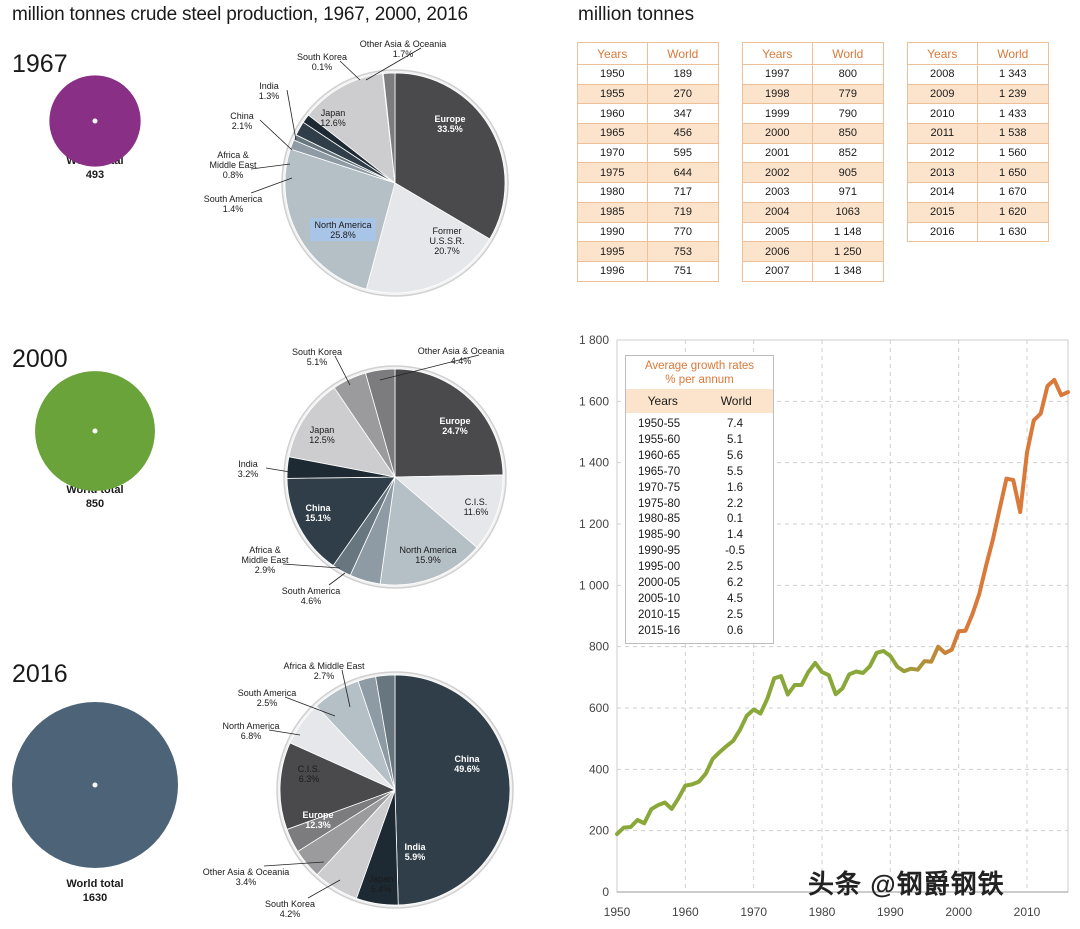  I want to click on world-total-value: 493, so click(95, 175).